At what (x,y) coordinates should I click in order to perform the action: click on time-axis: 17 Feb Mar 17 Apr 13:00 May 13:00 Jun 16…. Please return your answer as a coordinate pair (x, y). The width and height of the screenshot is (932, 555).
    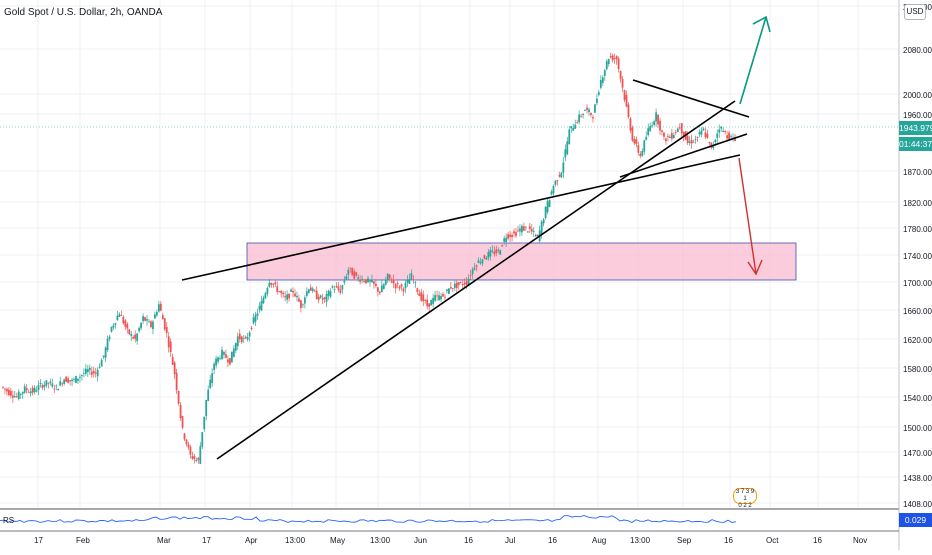
    Looking at the image, I should click on (449, 537).